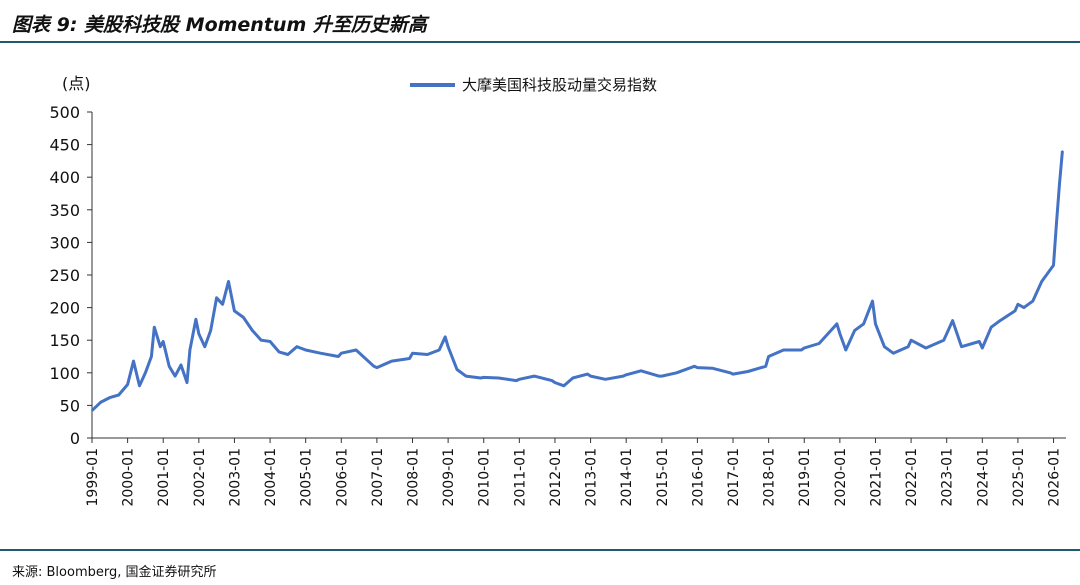 The height and width of the screenshot is (585, 1080). What do you see at coordinates (663, 477) in the screenshot?
I see `x-tick-label: 2015-01` at bounding box center [663, 477].